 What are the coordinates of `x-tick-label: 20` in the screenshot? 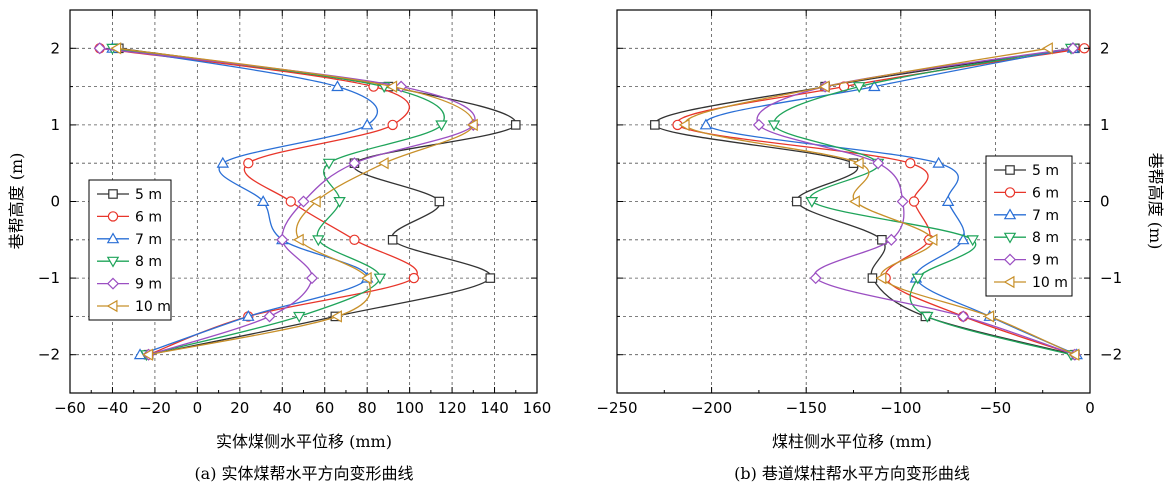 It's located at (239, 408).